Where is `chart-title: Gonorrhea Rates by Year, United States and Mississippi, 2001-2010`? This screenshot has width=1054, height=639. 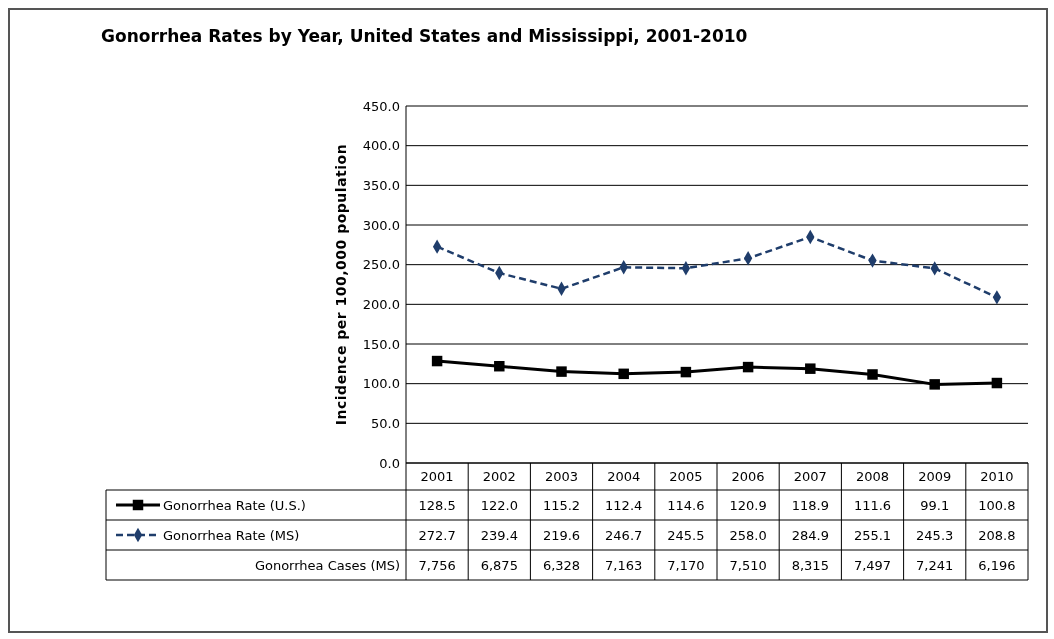 chart-title: Gonorrhea Rates by Year, United States and Mississippi, 2001-2010 is located at coordinates (424, 36).